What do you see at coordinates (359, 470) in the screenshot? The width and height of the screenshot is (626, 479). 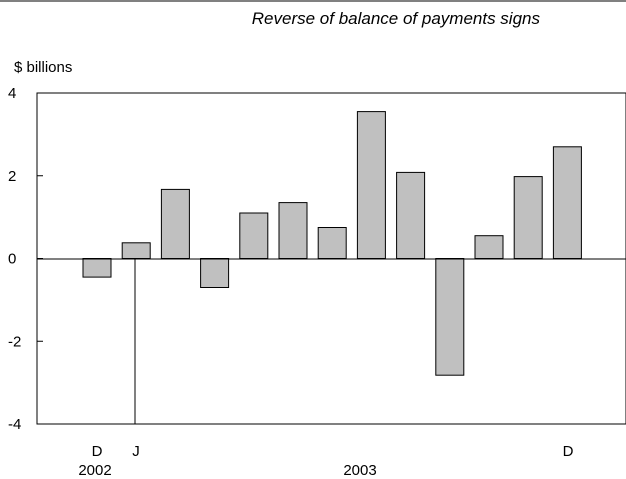 I see `year-label-2003: 2003` at bounding box center [359, 470].